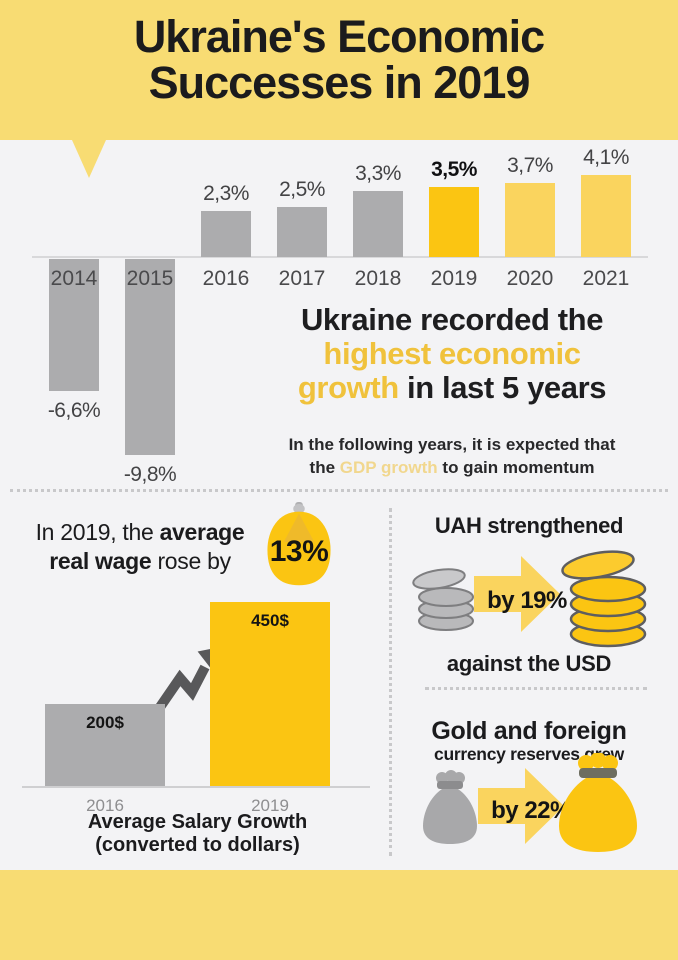  Describe the element at coordinates (530, 278) in the screenshot. I see `gdp-year-label: 2020` at that location.